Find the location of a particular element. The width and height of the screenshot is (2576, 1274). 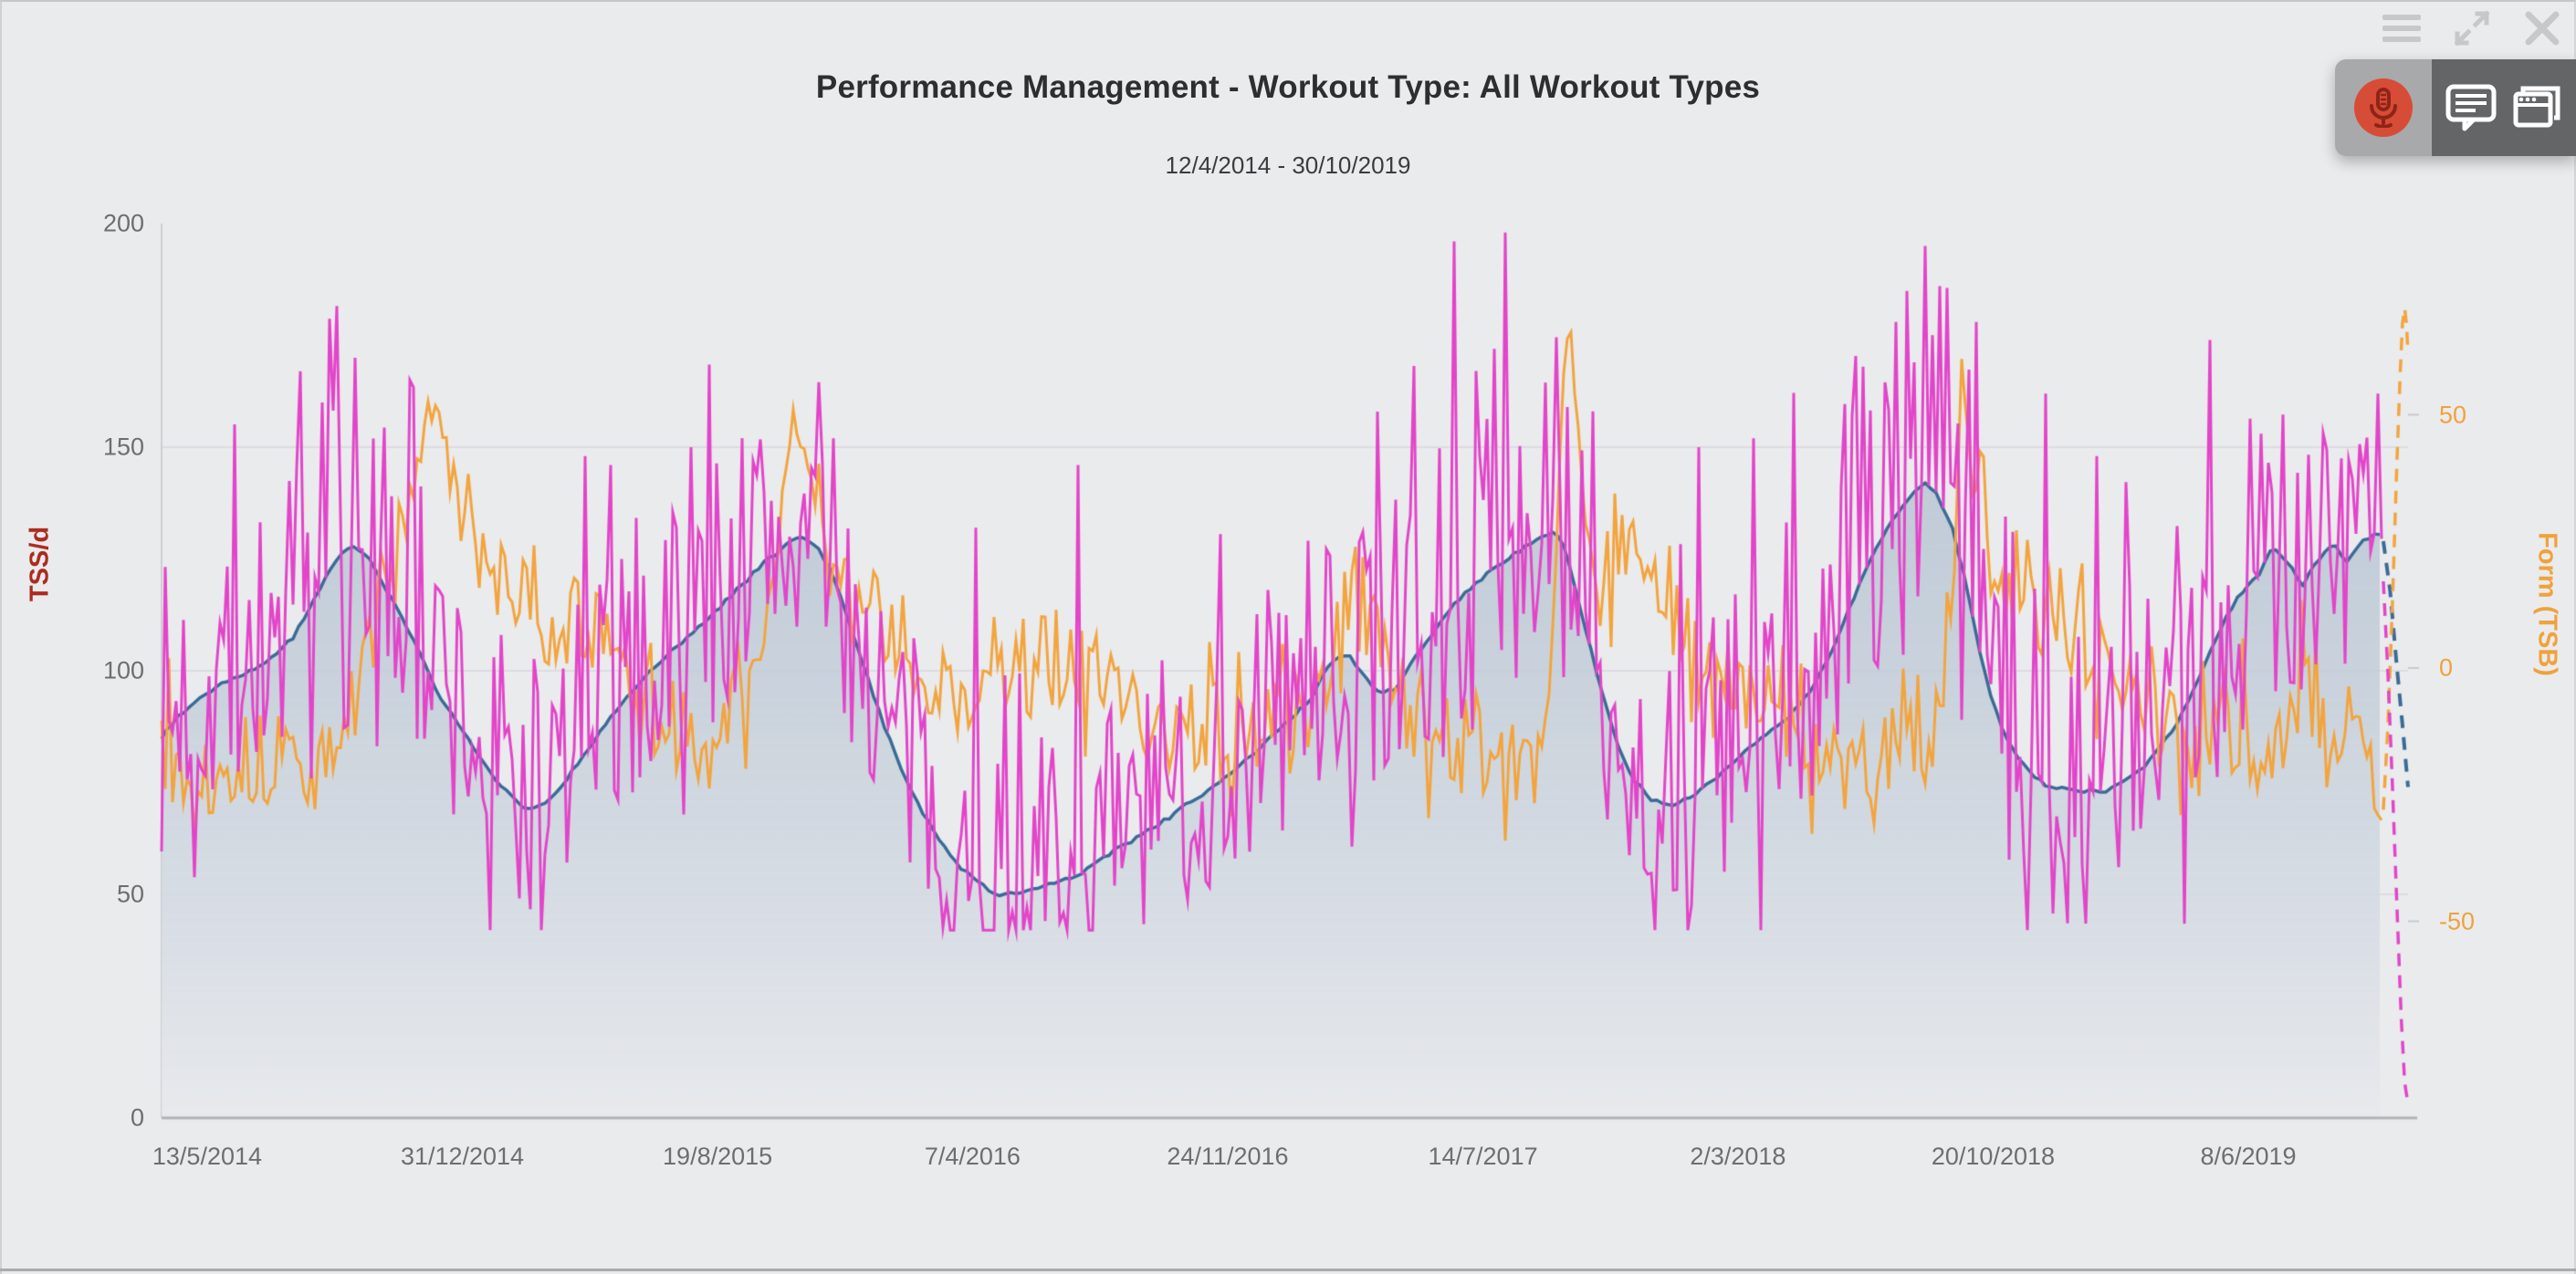

y-axis-left-title: TSS/d is located at coordinates (40, 564).